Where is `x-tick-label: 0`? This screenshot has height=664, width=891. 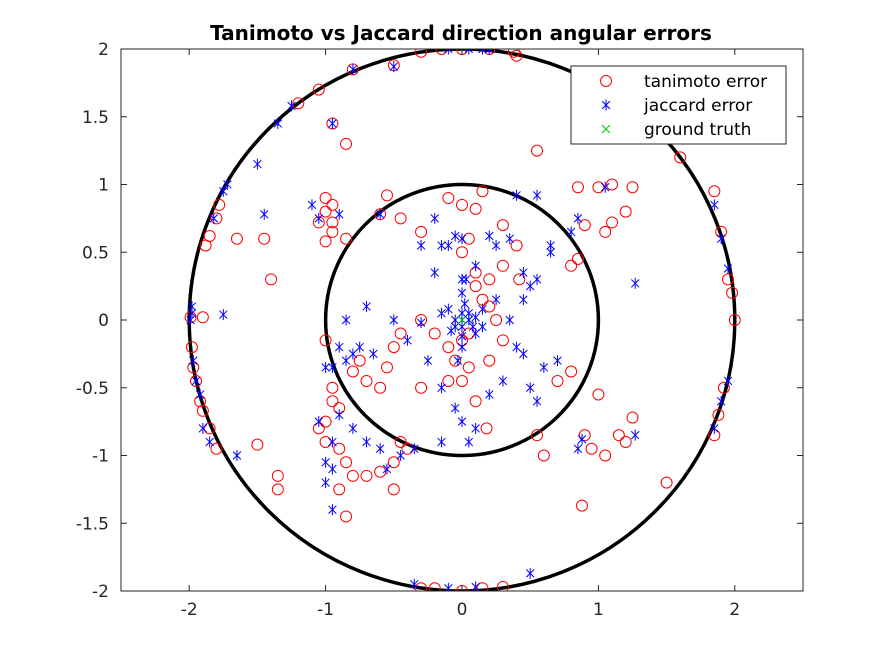 x-tick-label: 0 is located at coordinates (462, 610).